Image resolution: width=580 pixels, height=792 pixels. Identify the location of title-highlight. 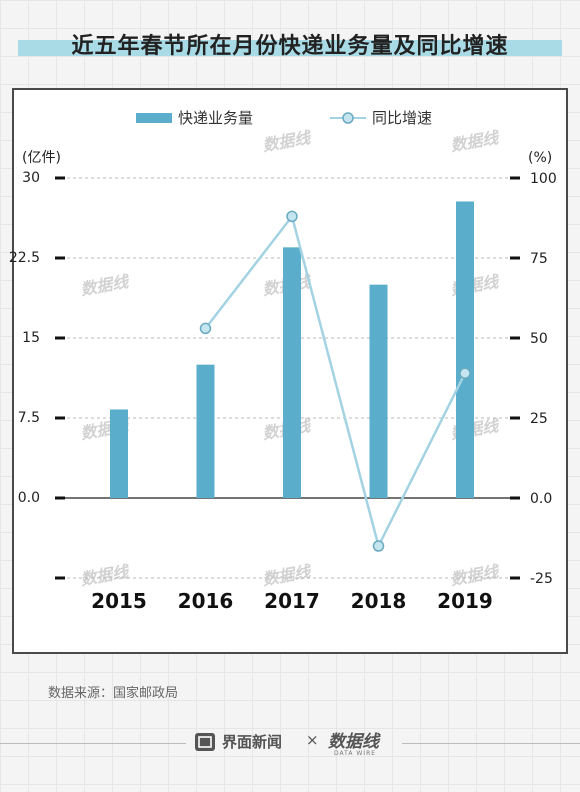
(290, 48).